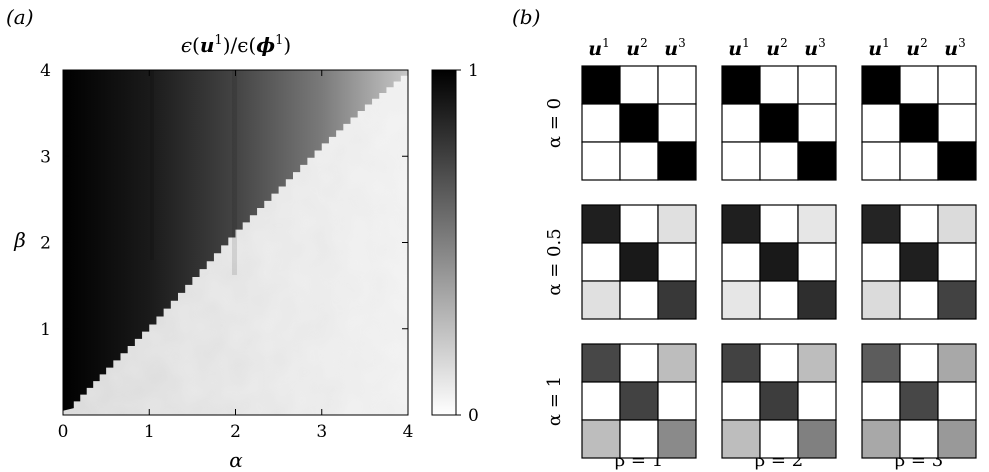  What do you see at coordinates (149, 432) in the screenshot?
I see `x-tick-label: 1` at bounding box center [149, 432].